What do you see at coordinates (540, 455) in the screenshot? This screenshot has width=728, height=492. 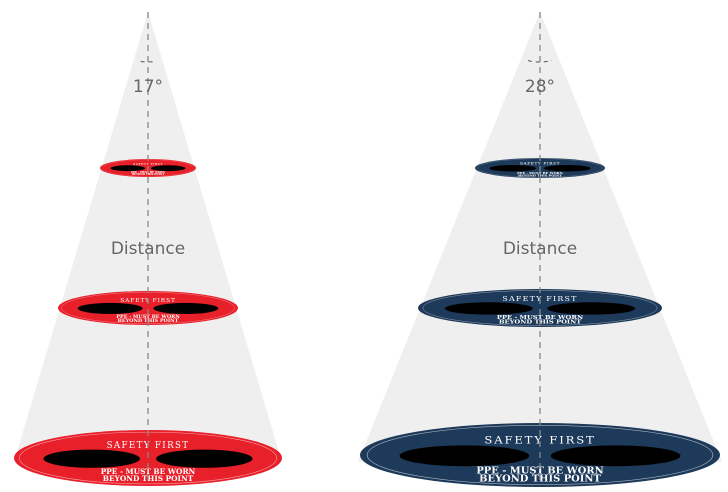 I see `sign-ring` at bounding box center [540, 455].